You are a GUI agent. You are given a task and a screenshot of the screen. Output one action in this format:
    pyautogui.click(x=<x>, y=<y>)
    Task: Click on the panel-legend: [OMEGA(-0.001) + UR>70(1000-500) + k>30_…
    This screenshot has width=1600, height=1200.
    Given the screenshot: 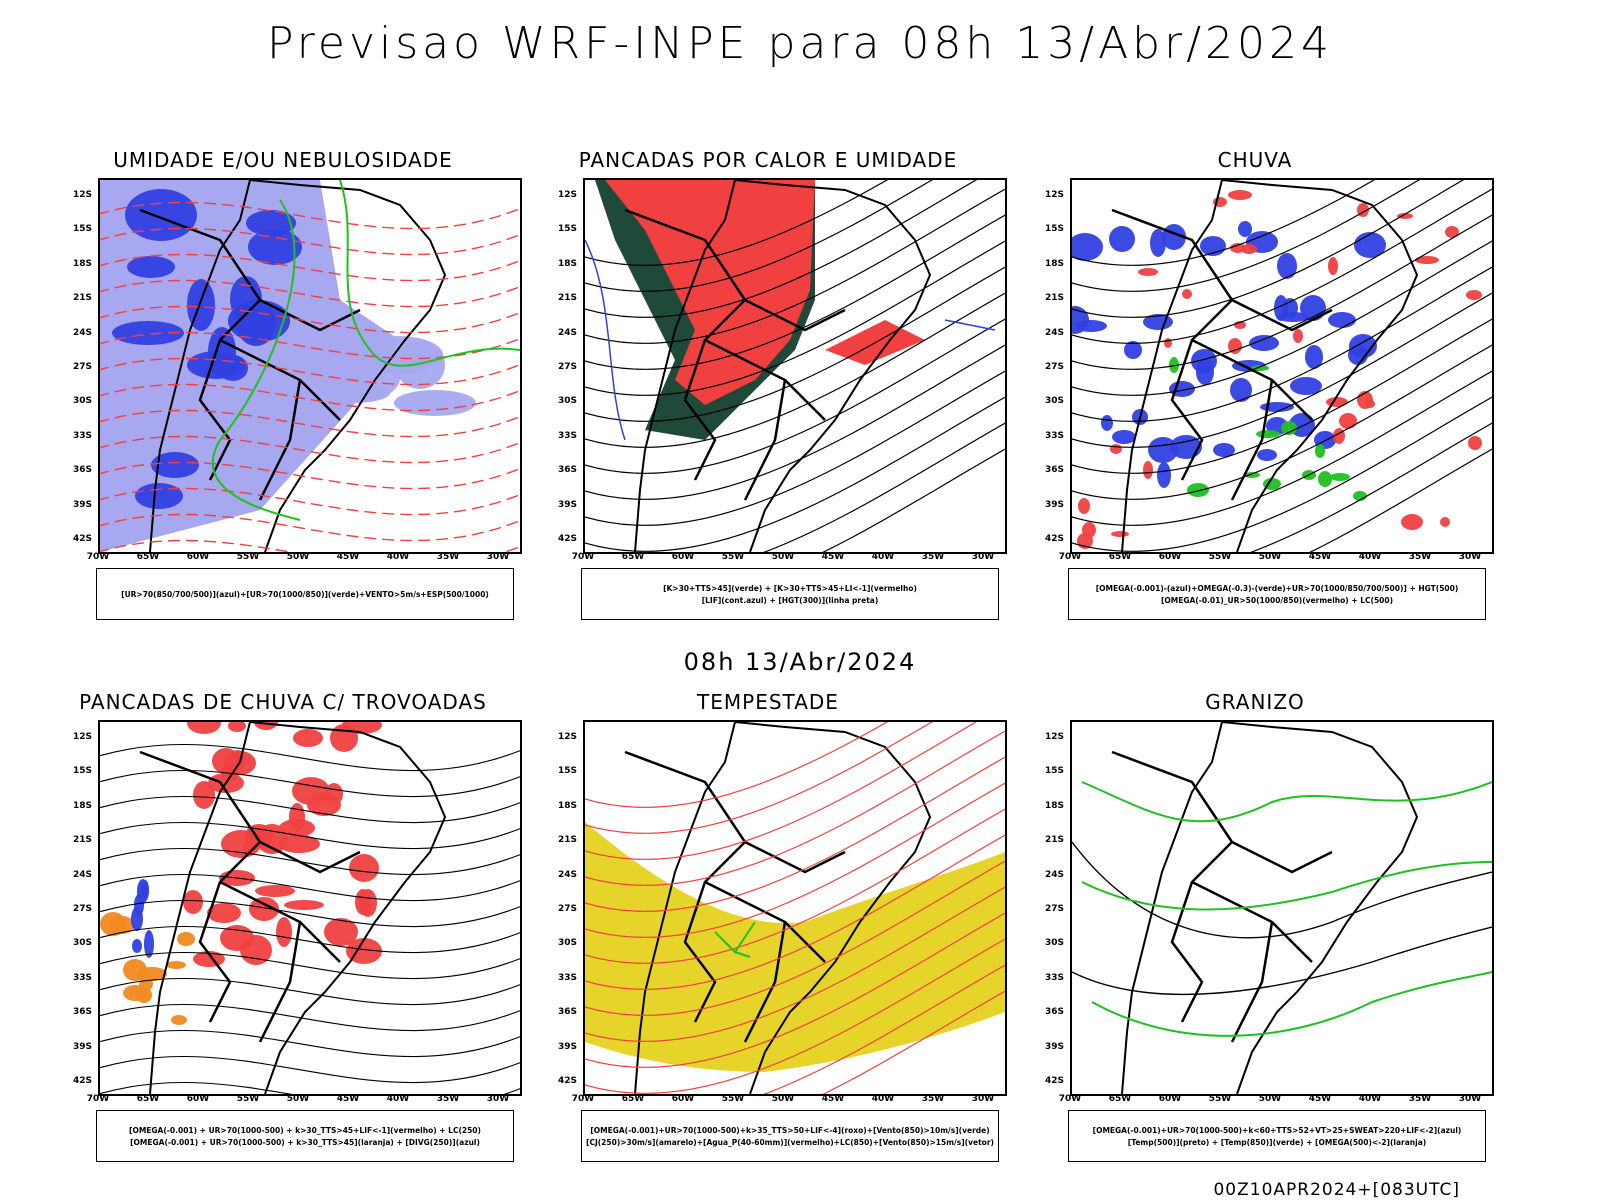 What is the action you would take?
    pyautogui.click(x=305, y=1136)
    